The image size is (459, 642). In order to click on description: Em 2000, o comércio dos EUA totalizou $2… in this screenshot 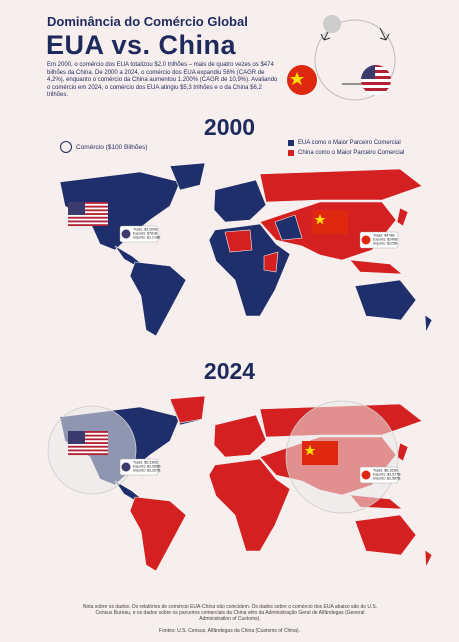, I will do `click(162, 80)`.